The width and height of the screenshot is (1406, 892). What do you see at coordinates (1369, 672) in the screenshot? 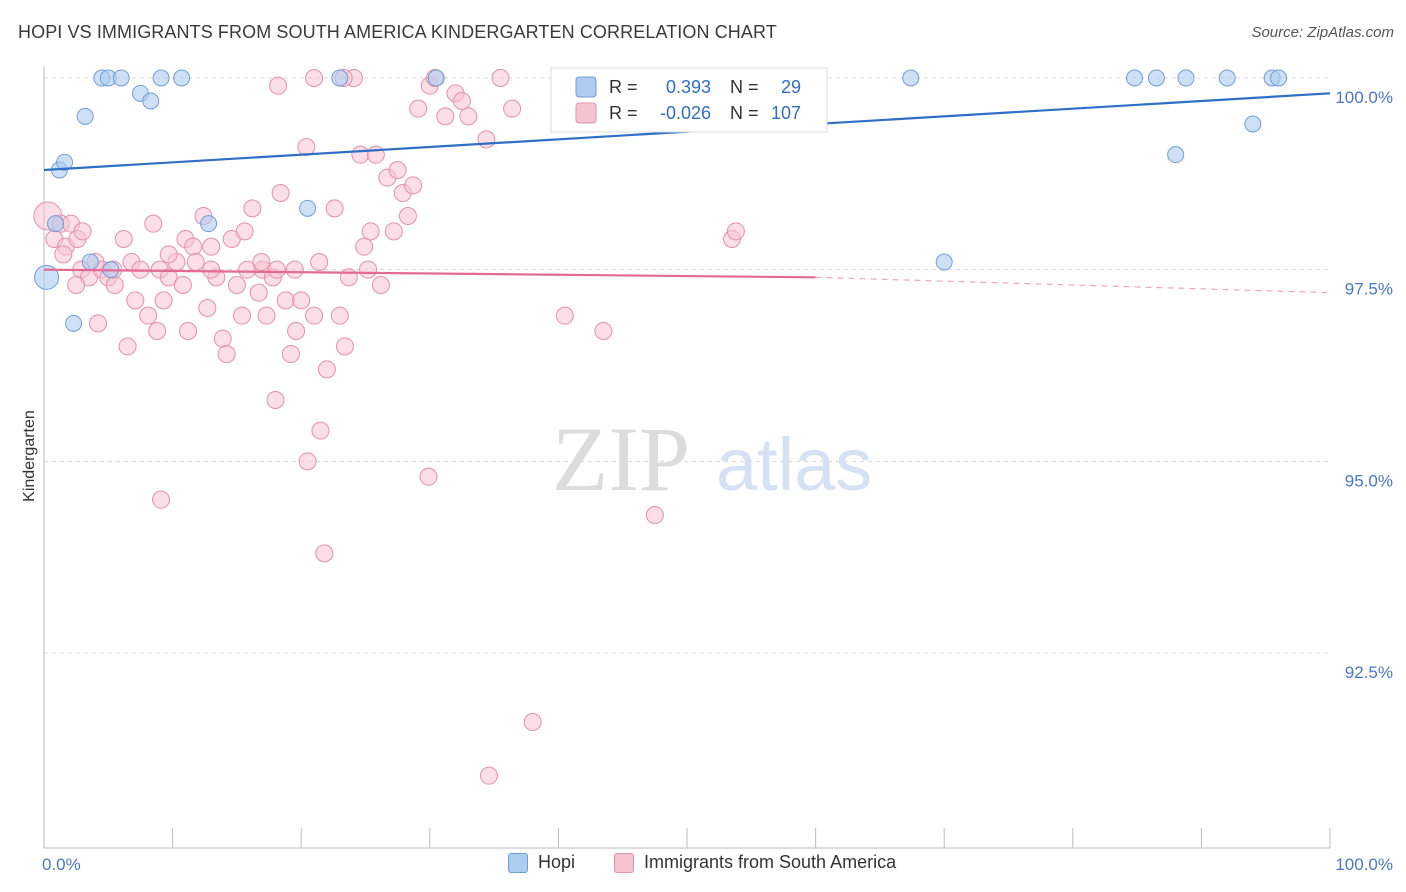
I see `y-tick-label-0: 92.5%` at bounding box center [1369, 672].